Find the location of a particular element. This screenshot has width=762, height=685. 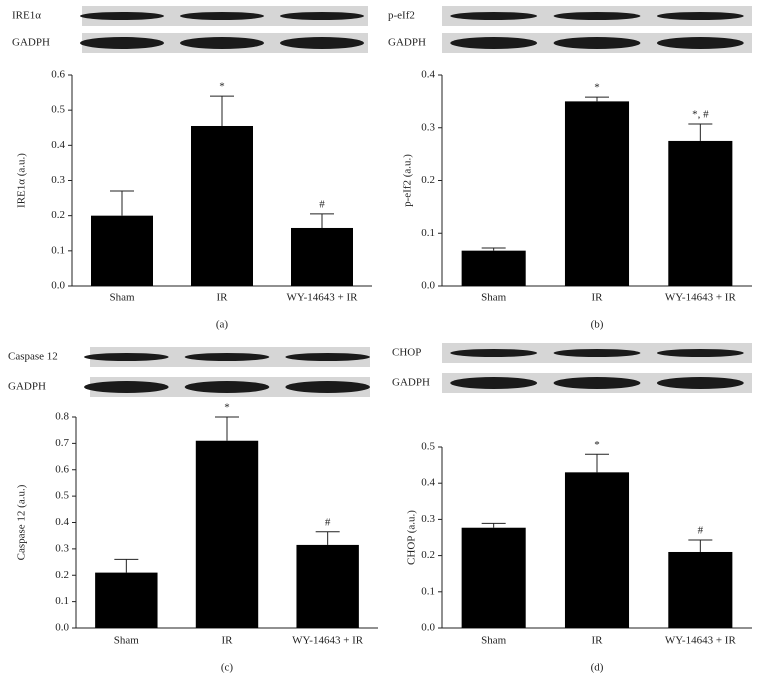

y-axis-label: CHOP (a.u.) is located at coordinates (412, 537).